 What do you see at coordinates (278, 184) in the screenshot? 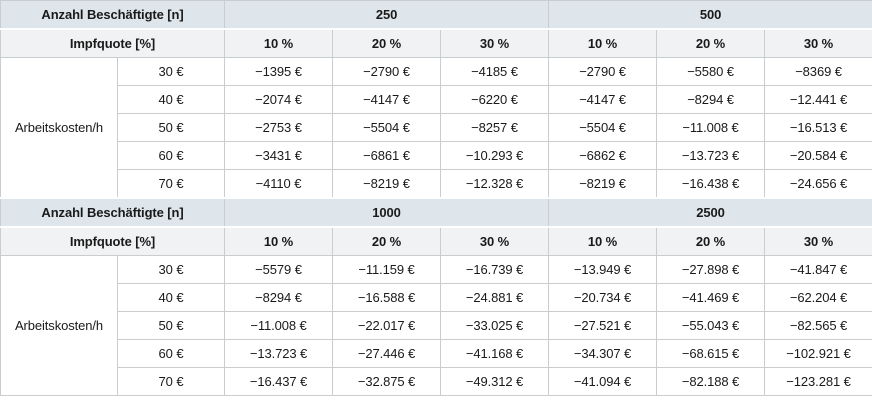
I see `value-cell: −4110 €` at bounding box center [278, 184].